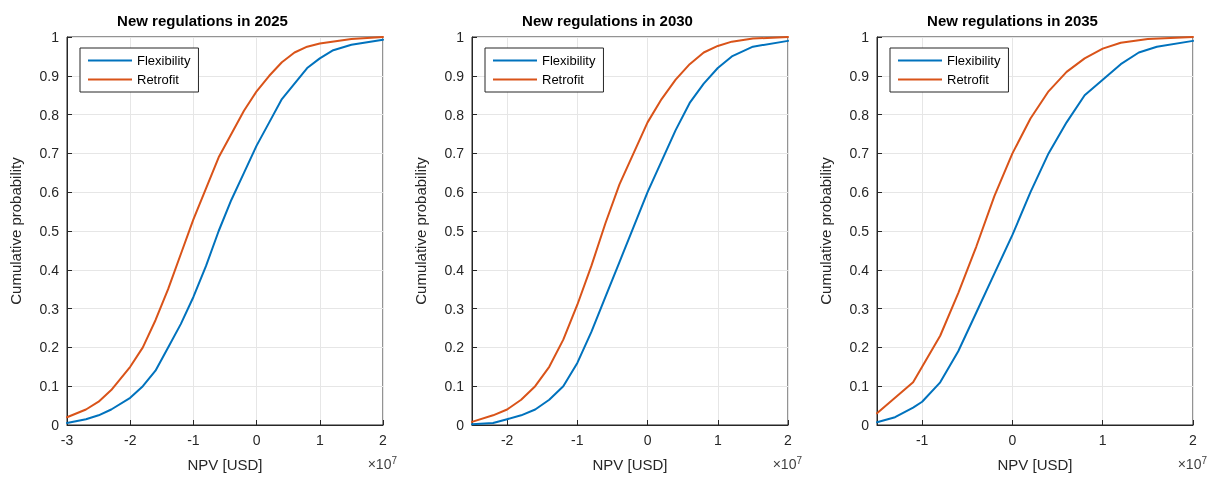 The image size is (1216, 479). What do you see at coordinates (202, 20) in the screenshot?
I see `chart-title: New regulations in 2025` at bounding box center [202, 20].